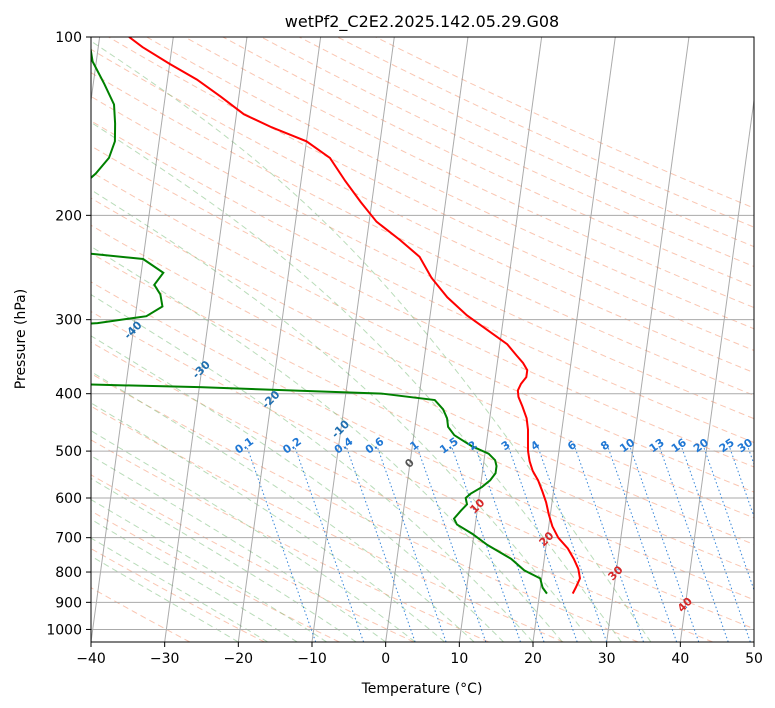 The image size is (775, 708). Describe the element at coordinates (64, 630) in the screenshot. I see `y-tick-label: 1000` at that location.